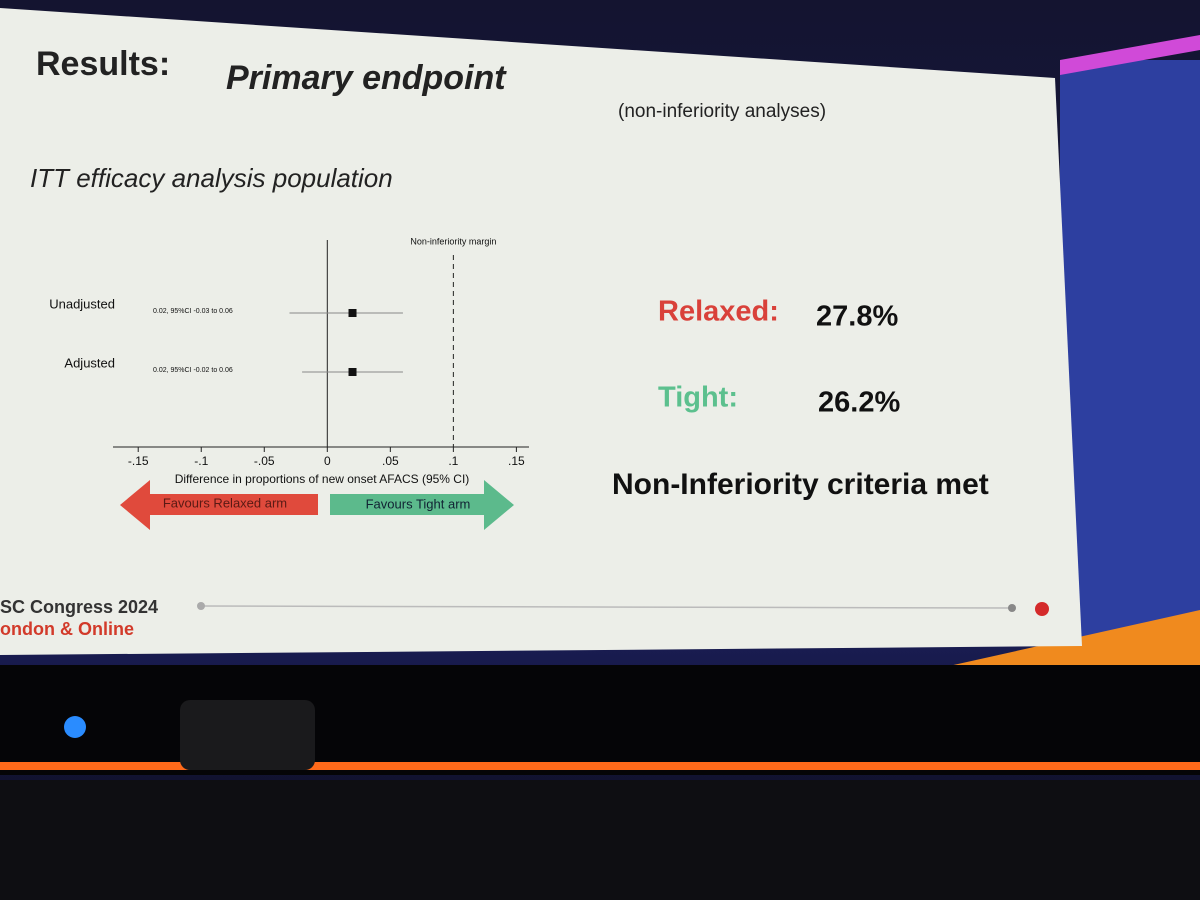 This screenshot has width=1200, height=900. Describe the element at coordinates (857, 317) in the screenshot. I see `result-value: 27.8%` at that location.